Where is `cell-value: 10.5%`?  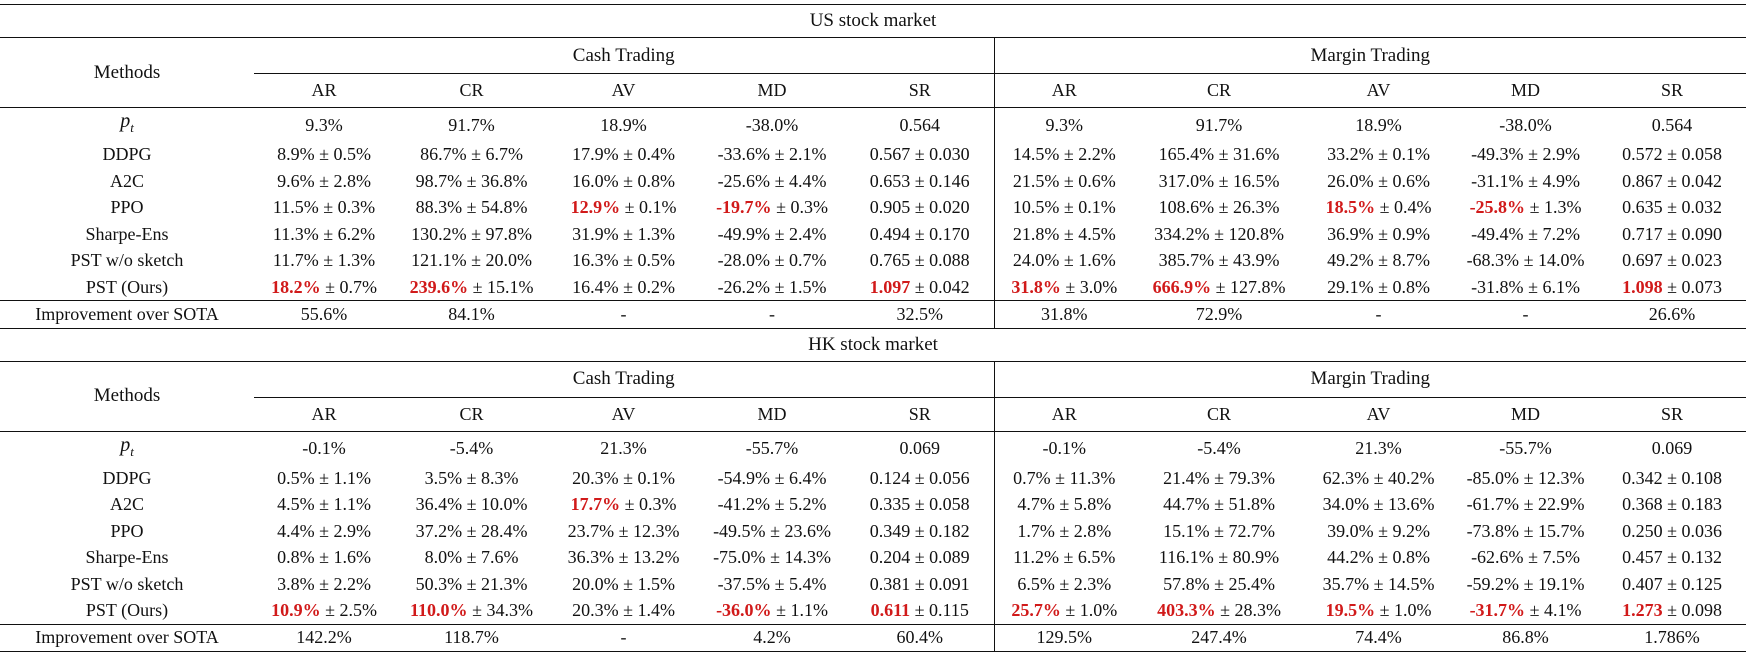
cell-value: 10.5% is located at coordinates (1036, 207).